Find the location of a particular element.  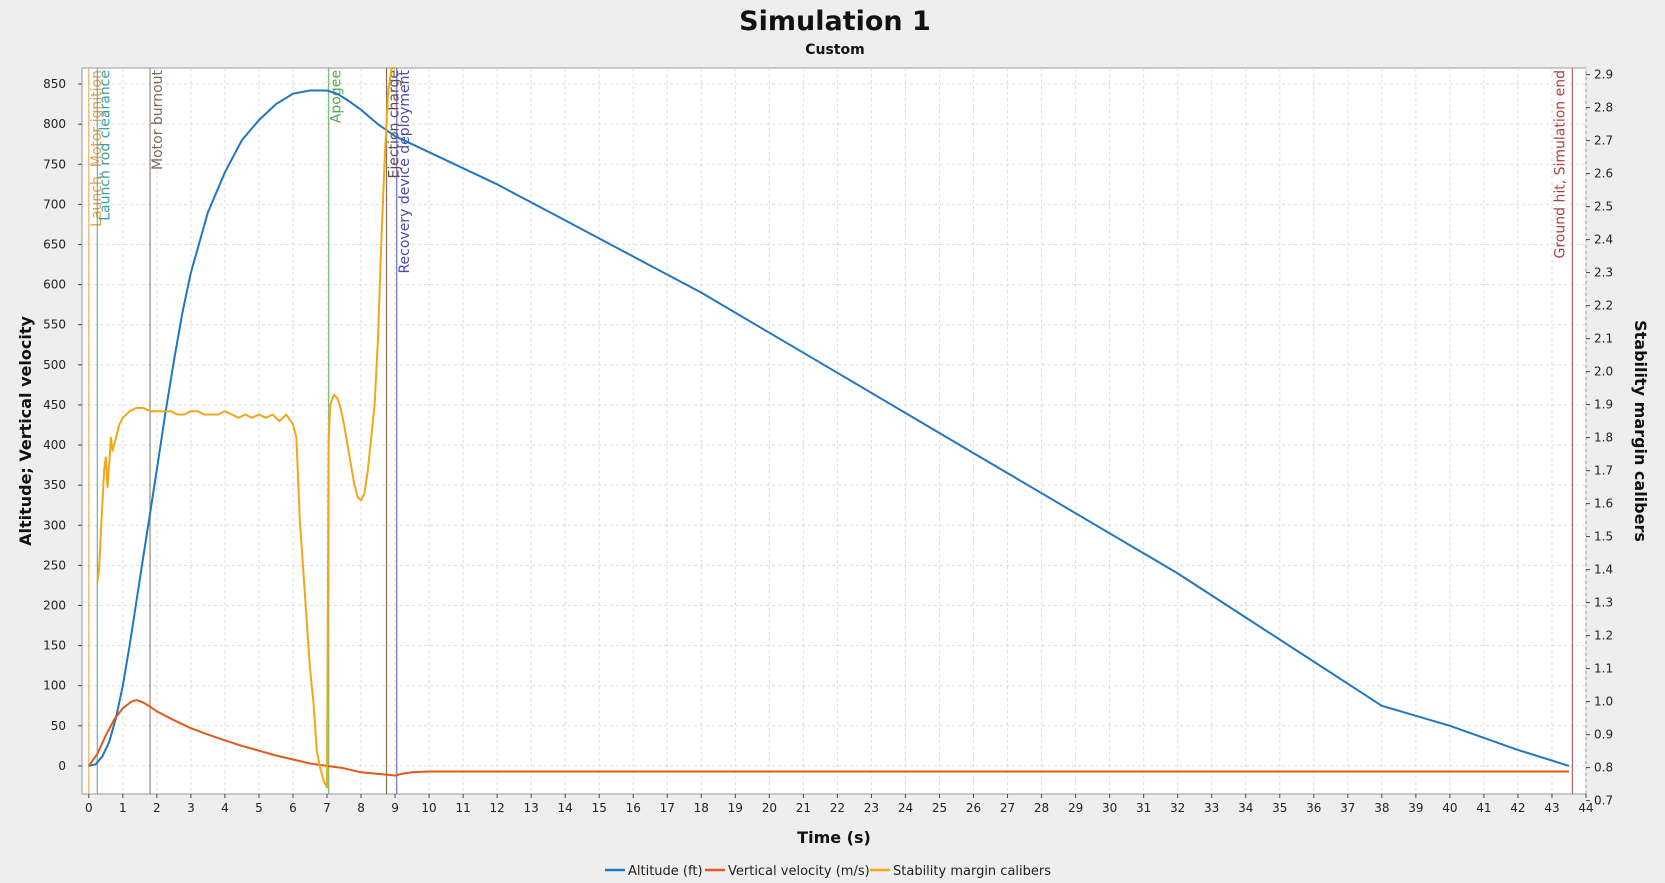

y-left-tick-label: 450 is located at coordinates (54, 405).